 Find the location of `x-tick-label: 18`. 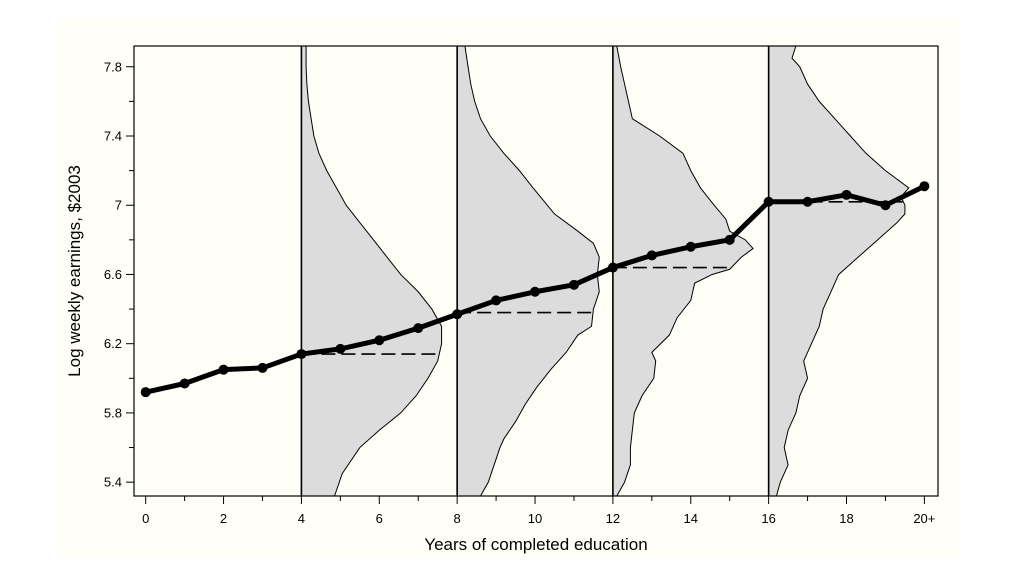

x-tick-label: 18 is located at coordinates (846, 518).